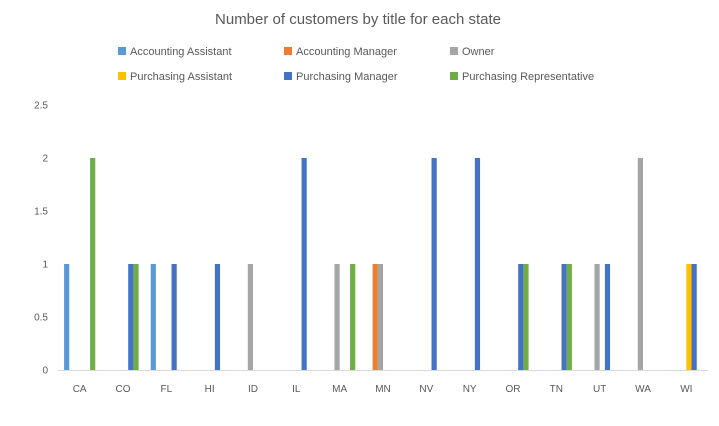 The image size is (719, 426). What do you see at coordinates (181, 77) in the screenshot?
I see `legend-label-3: Purchasing Assistant` at bounding box center [181, 77].